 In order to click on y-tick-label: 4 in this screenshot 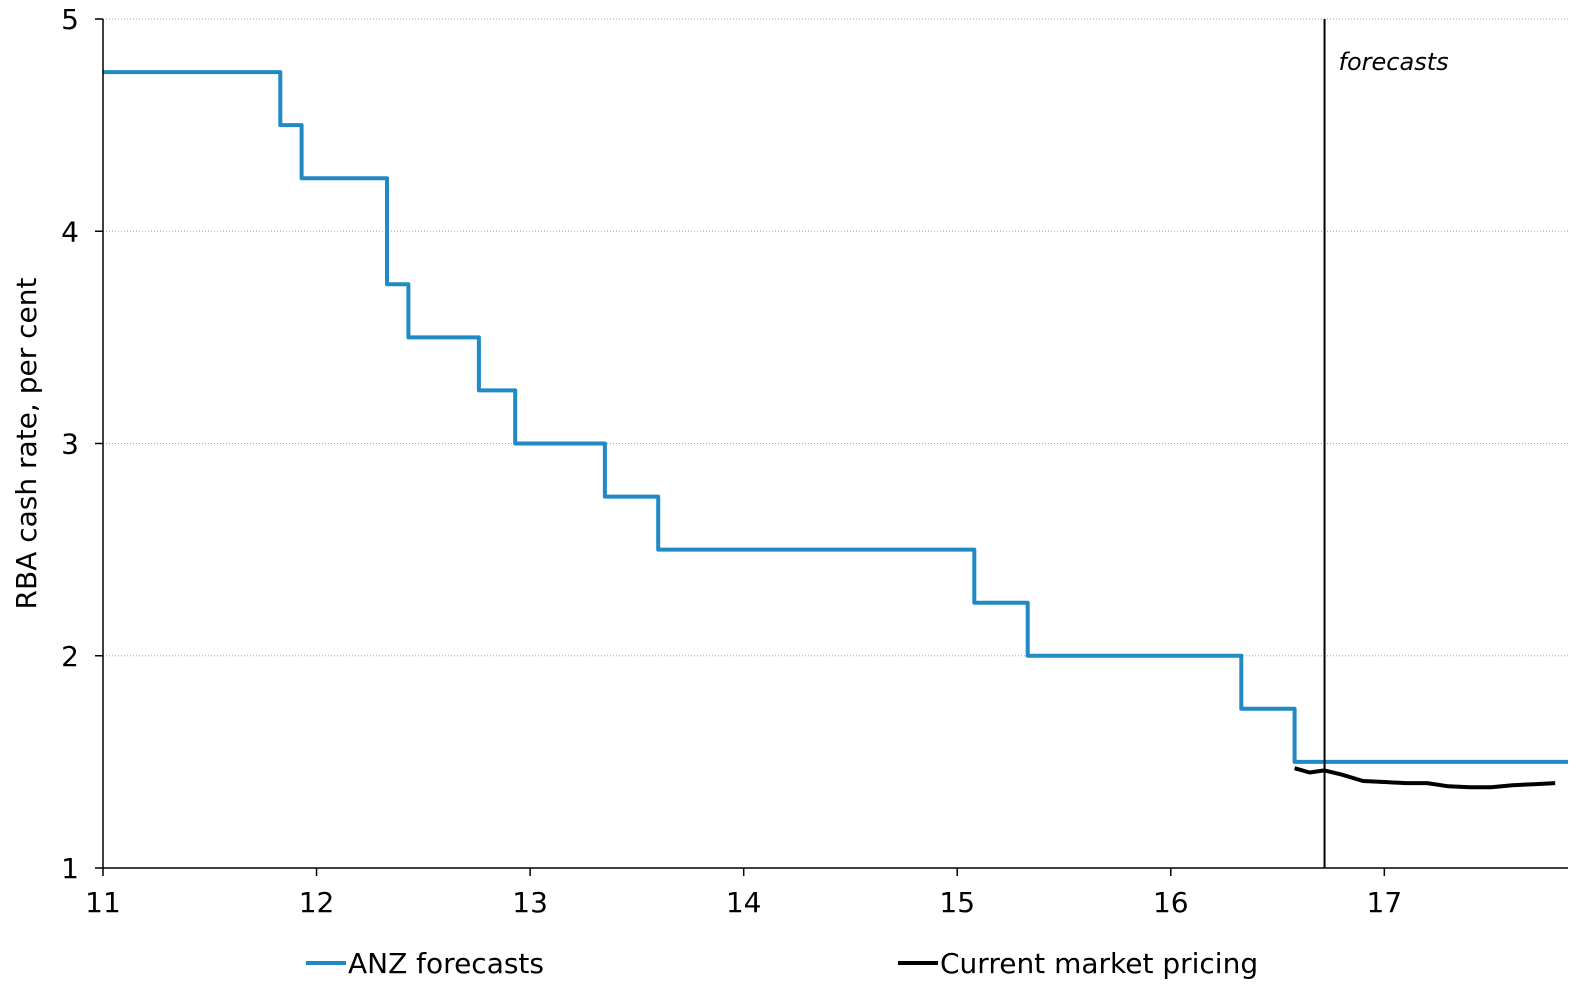, I will do `click(70, 231)`.